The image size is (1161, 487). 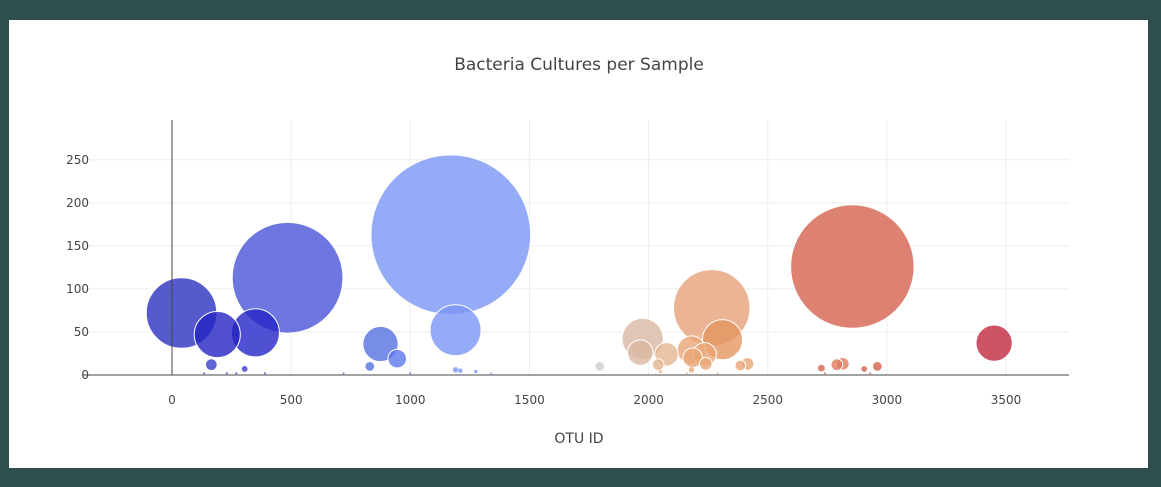 What do you see at coordinates (77, 289) in the screenshot?
I see `y-tick-label: 100` at bounding box center [77, 289].